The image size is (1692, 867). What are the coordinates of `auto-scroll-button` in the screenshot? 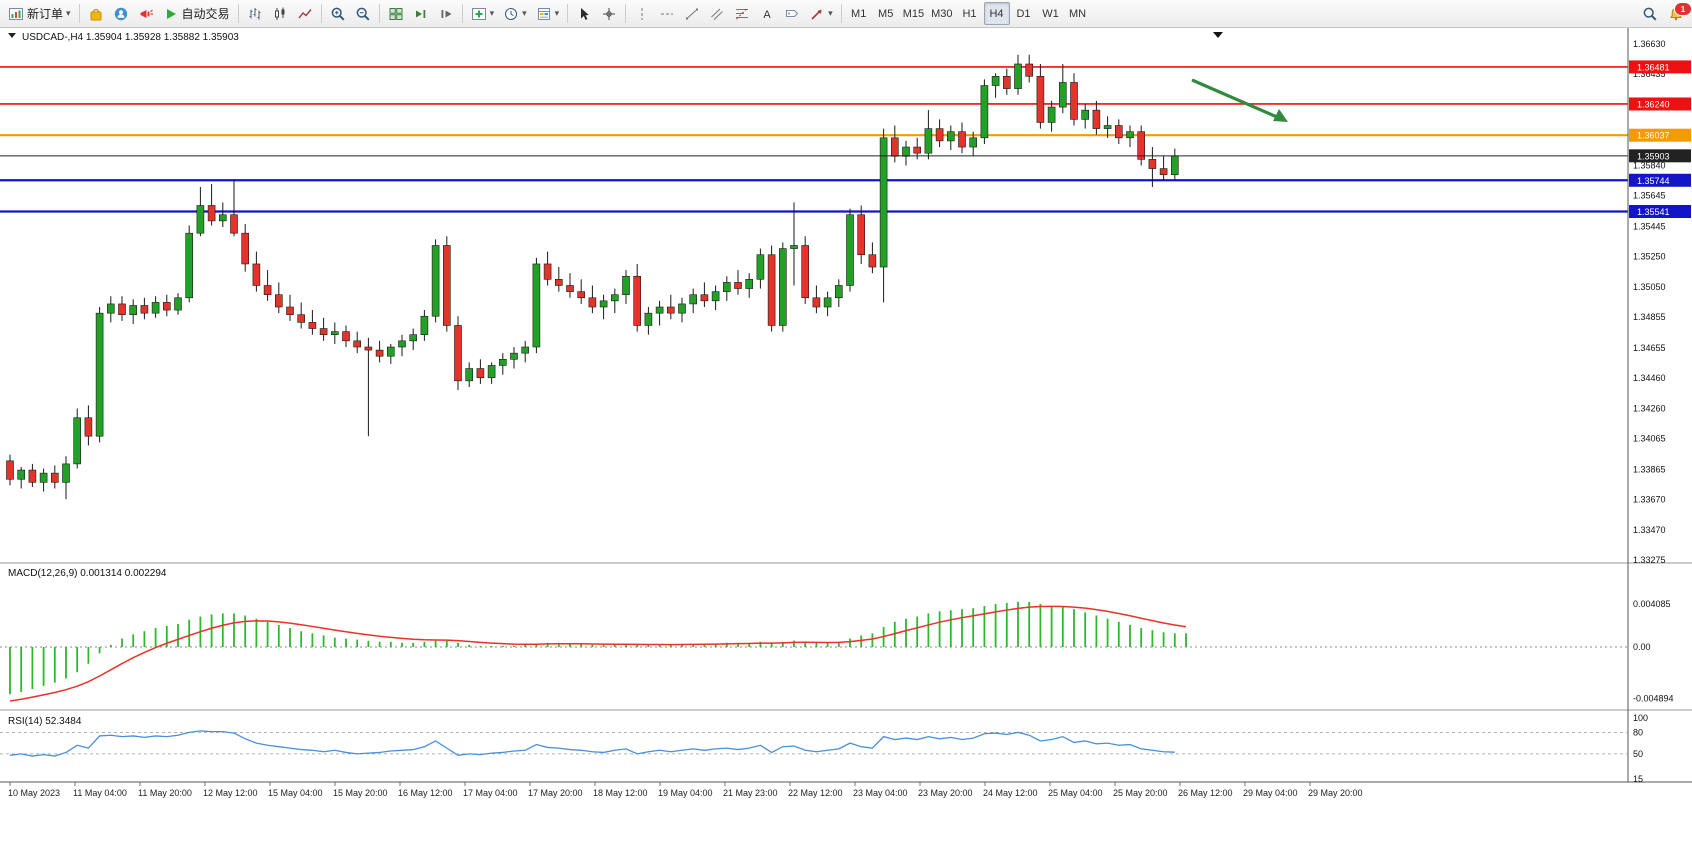 It's located at (421, 13).